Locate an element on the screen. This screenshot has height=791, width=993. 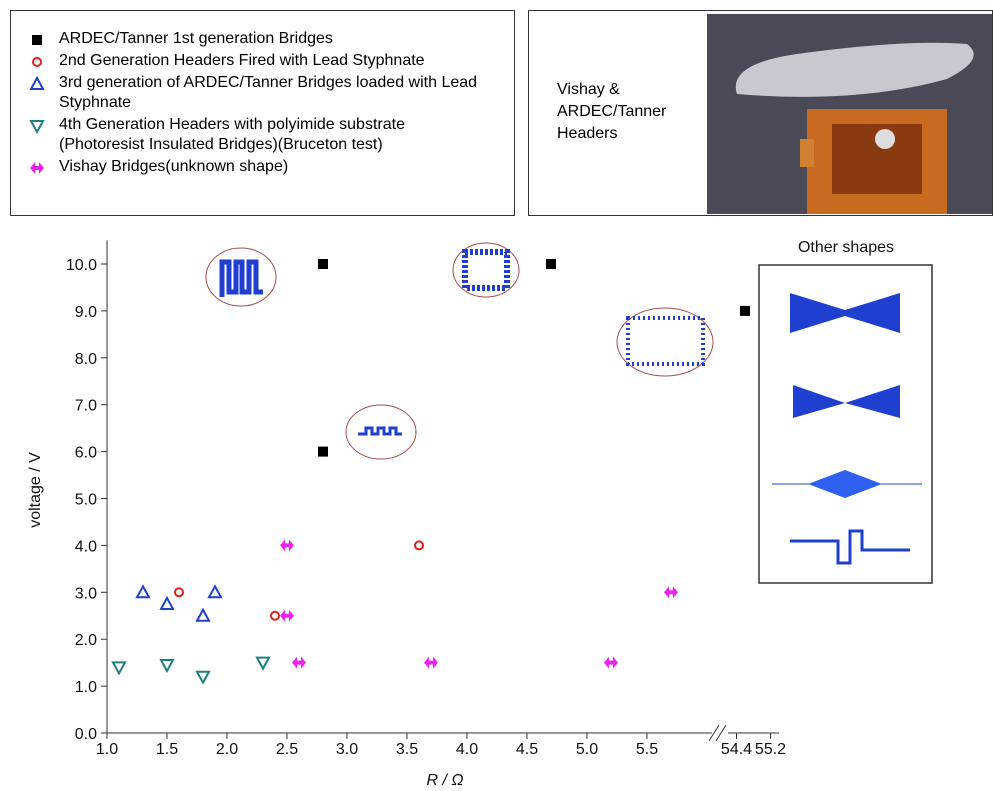
x-tick-label: 4.0 is located at coordinates (467, 749).